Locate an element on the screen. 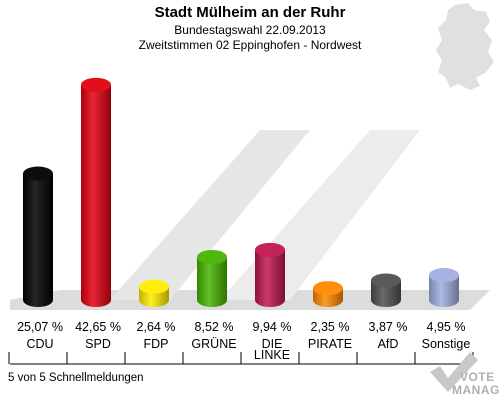  bar-grüne is located at coordinates (212, 278).